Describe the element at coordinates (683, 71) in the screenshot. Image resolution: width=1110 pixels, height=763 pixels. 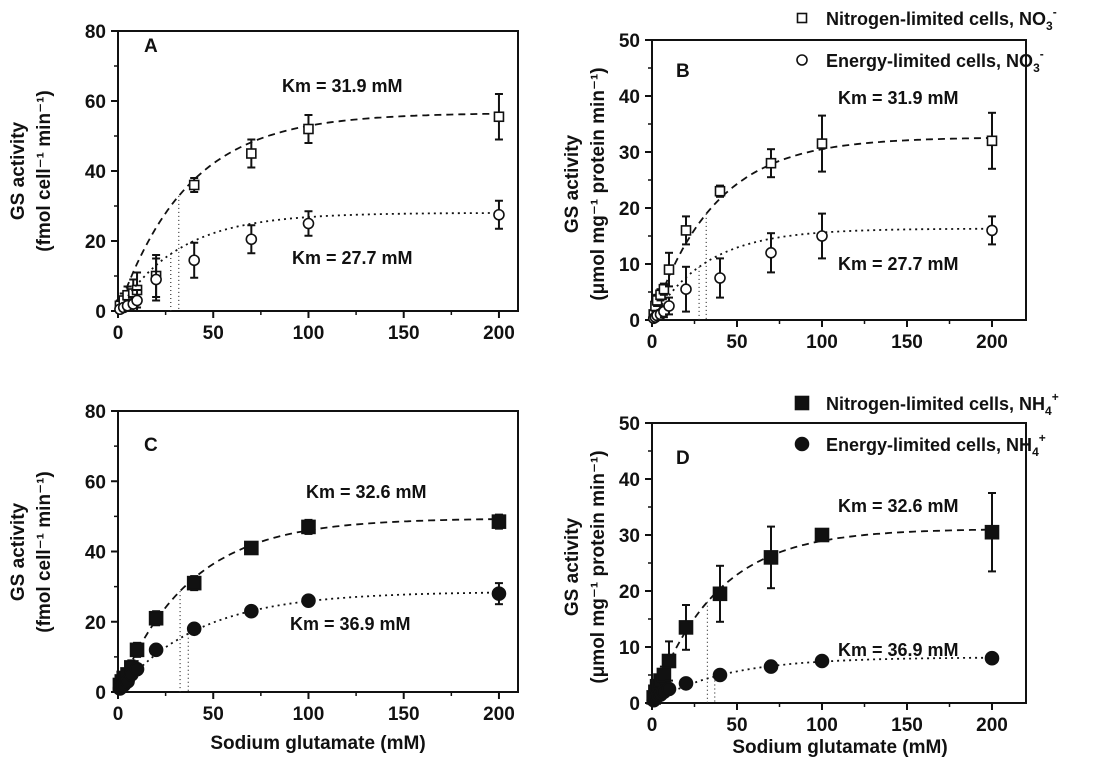
I see `panel-letter: B` at that location.